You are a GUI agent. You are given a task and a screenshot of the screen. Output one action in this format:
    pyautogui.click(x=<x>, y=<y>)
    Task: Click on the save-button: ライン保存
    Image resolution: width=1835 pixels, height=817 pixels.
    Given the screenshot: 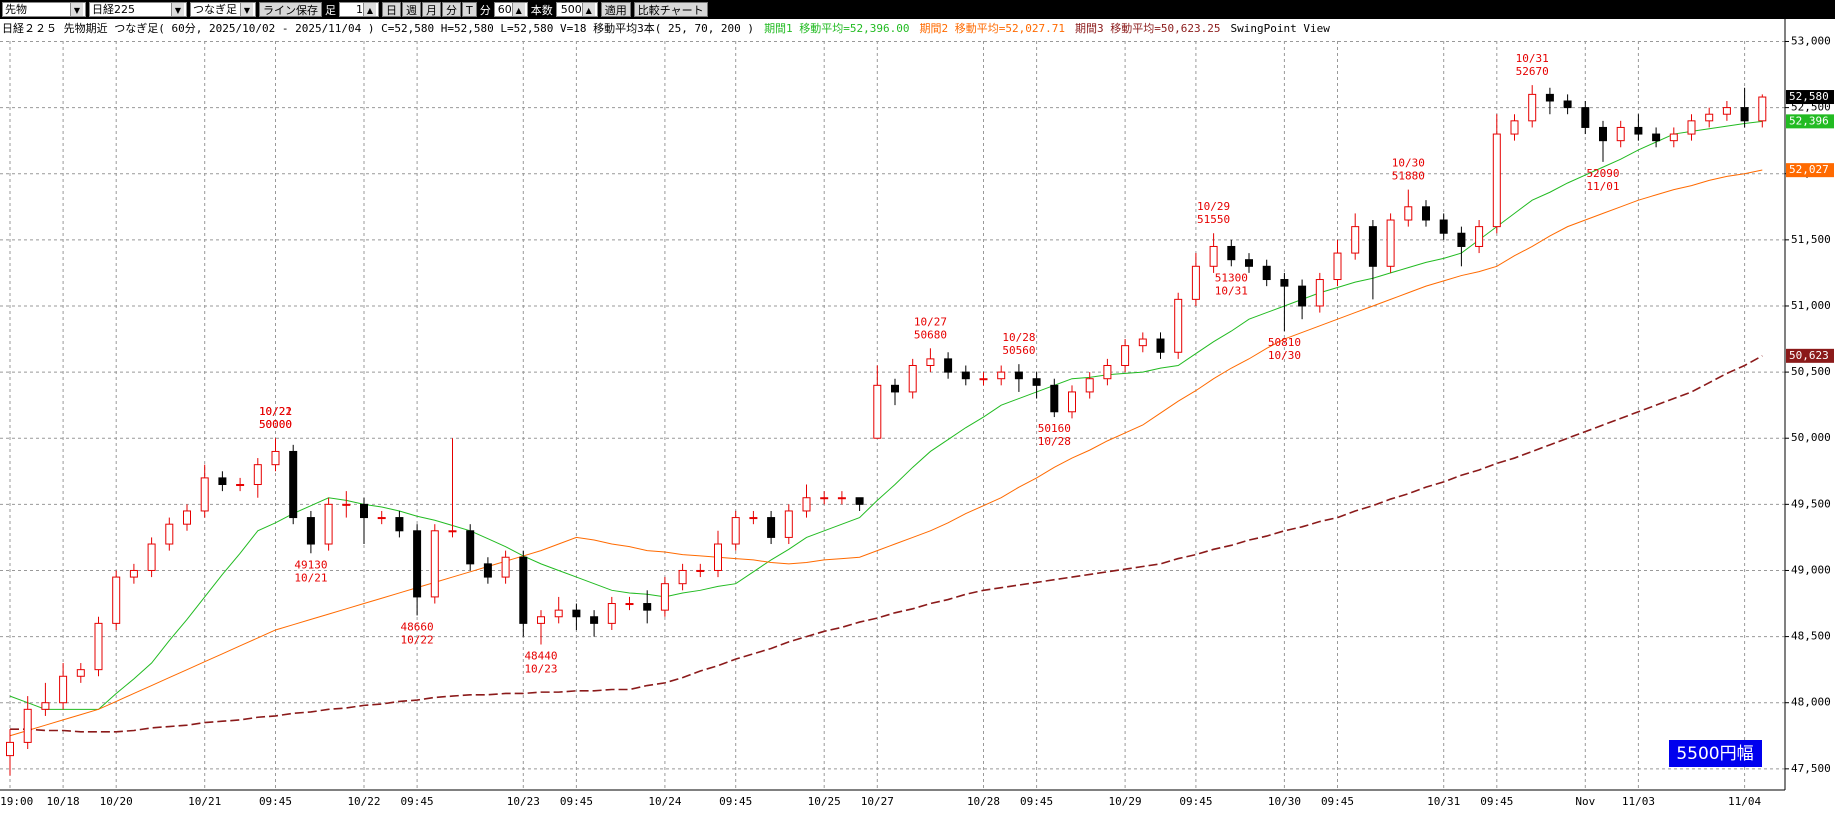 What is the action you would take?
    pyautogui.click(x=290, y=9)
    